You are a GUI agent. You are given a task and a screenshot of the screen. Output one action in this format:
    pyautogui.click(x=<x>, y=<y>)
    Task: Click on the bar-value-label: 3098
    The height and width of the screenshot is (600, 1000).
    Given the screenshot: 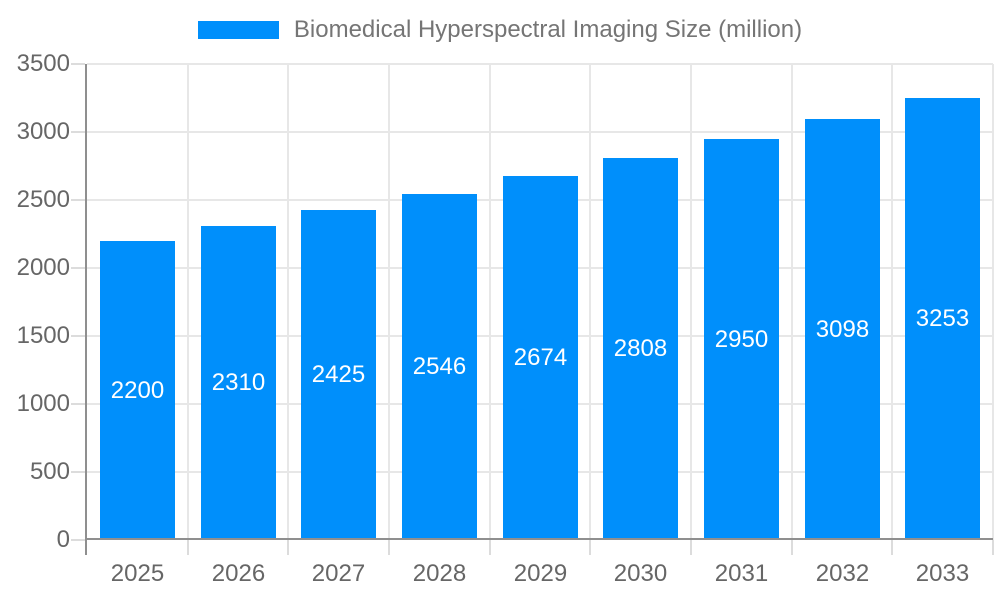 What is the action you would take?
    pyautogui.click(x=842, y=329)
    